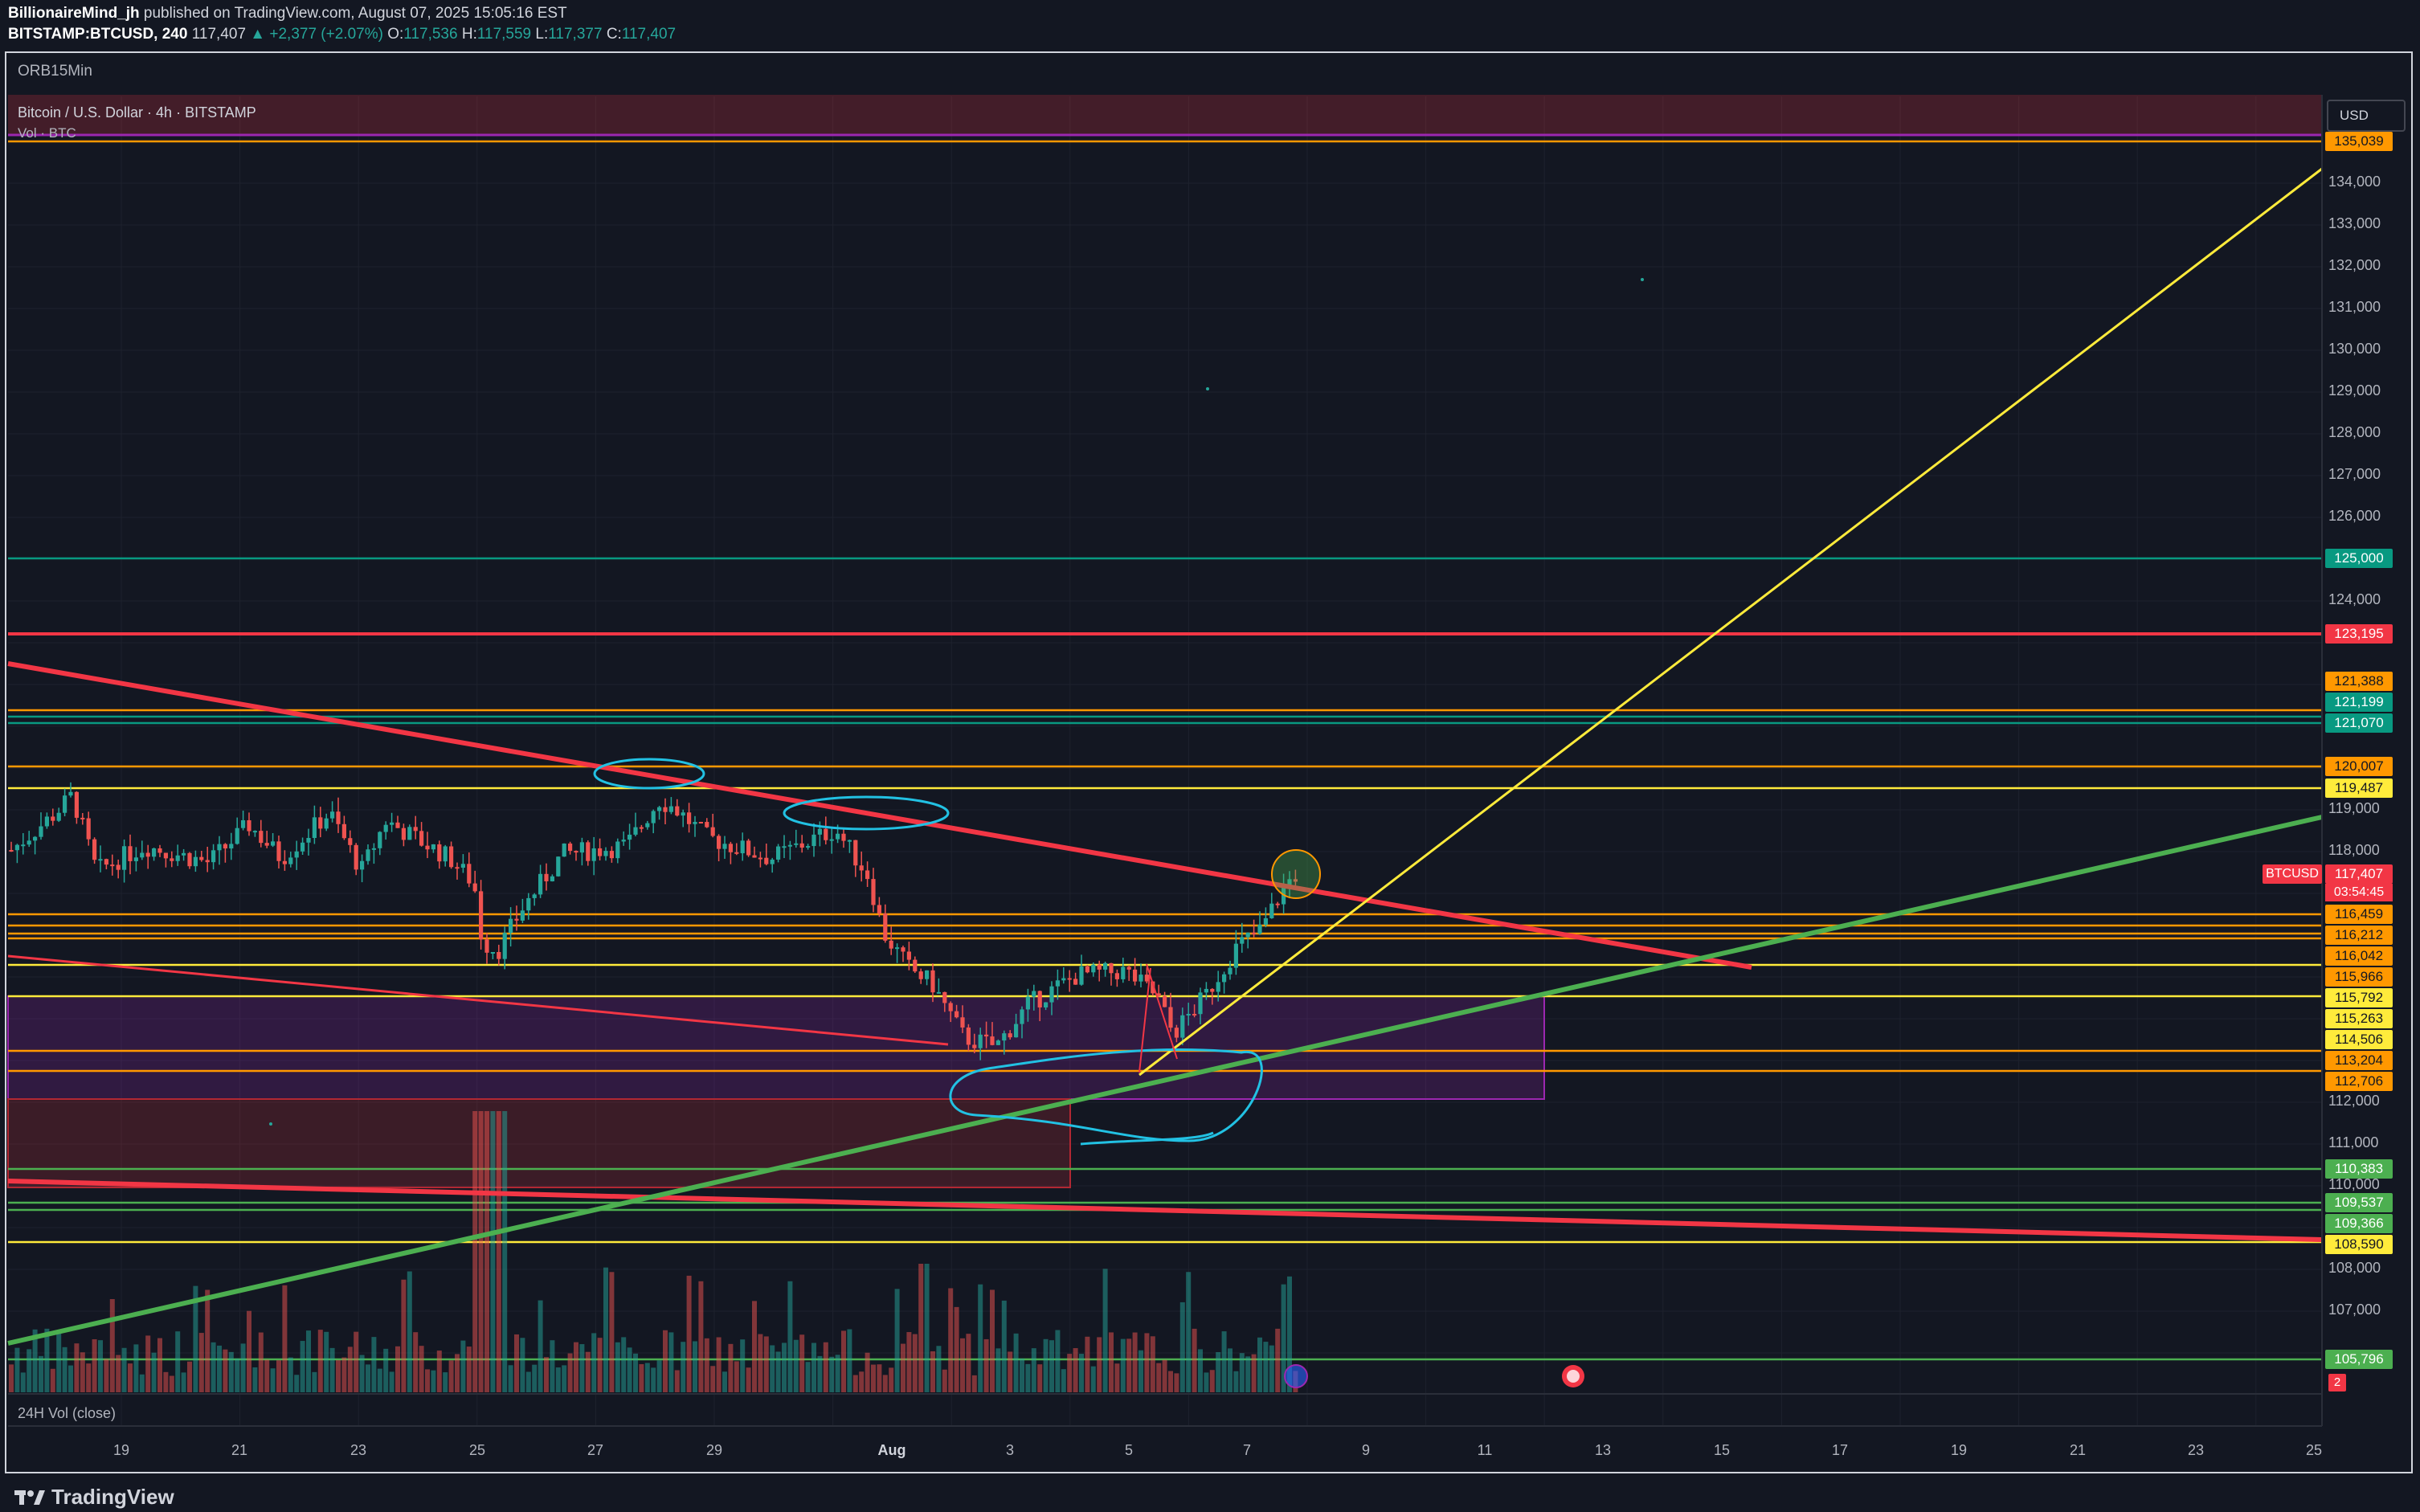  What do you see at coordinates (2359, 956) in the screenshot?
I see `price-tag: 116,042` at bounding box center [2359, 956].